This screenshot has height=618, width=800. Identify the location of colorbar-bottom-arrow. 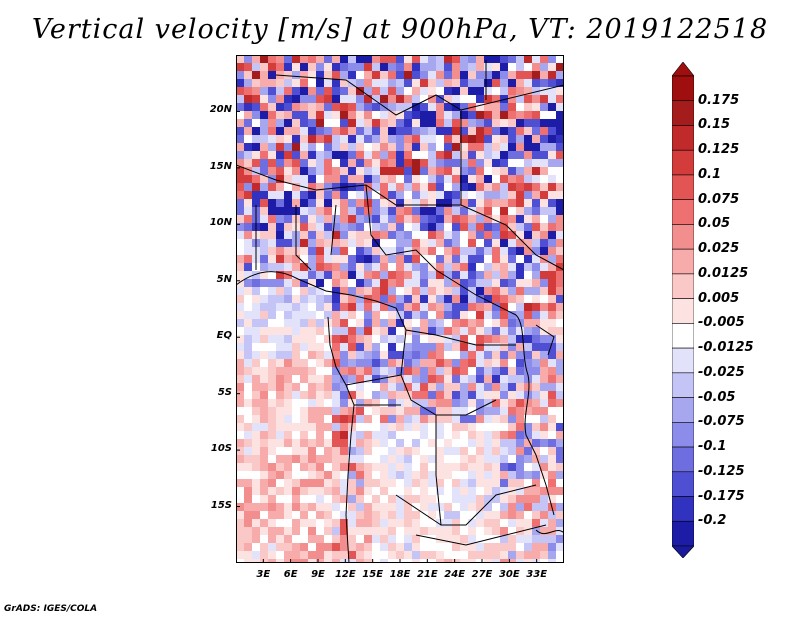
(683, 551).